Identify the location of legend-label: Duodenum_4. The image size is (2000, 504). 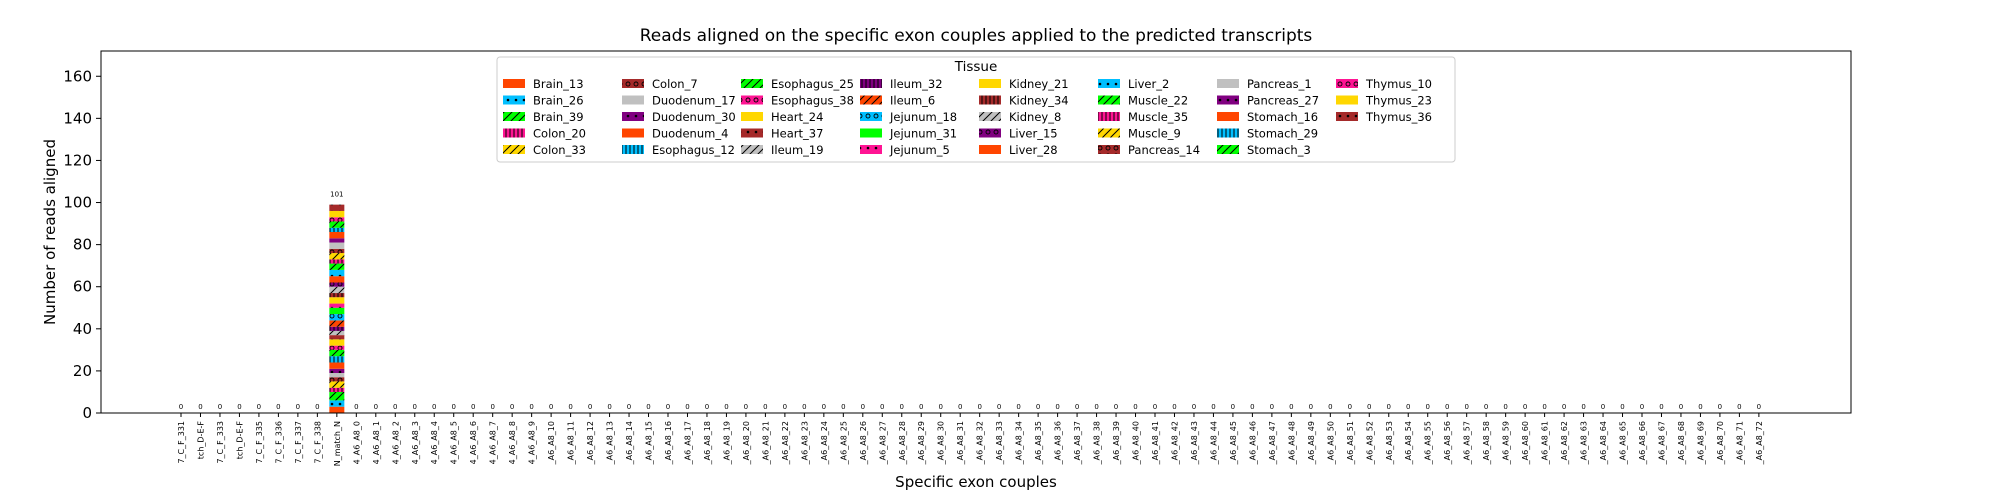
(690, 134).